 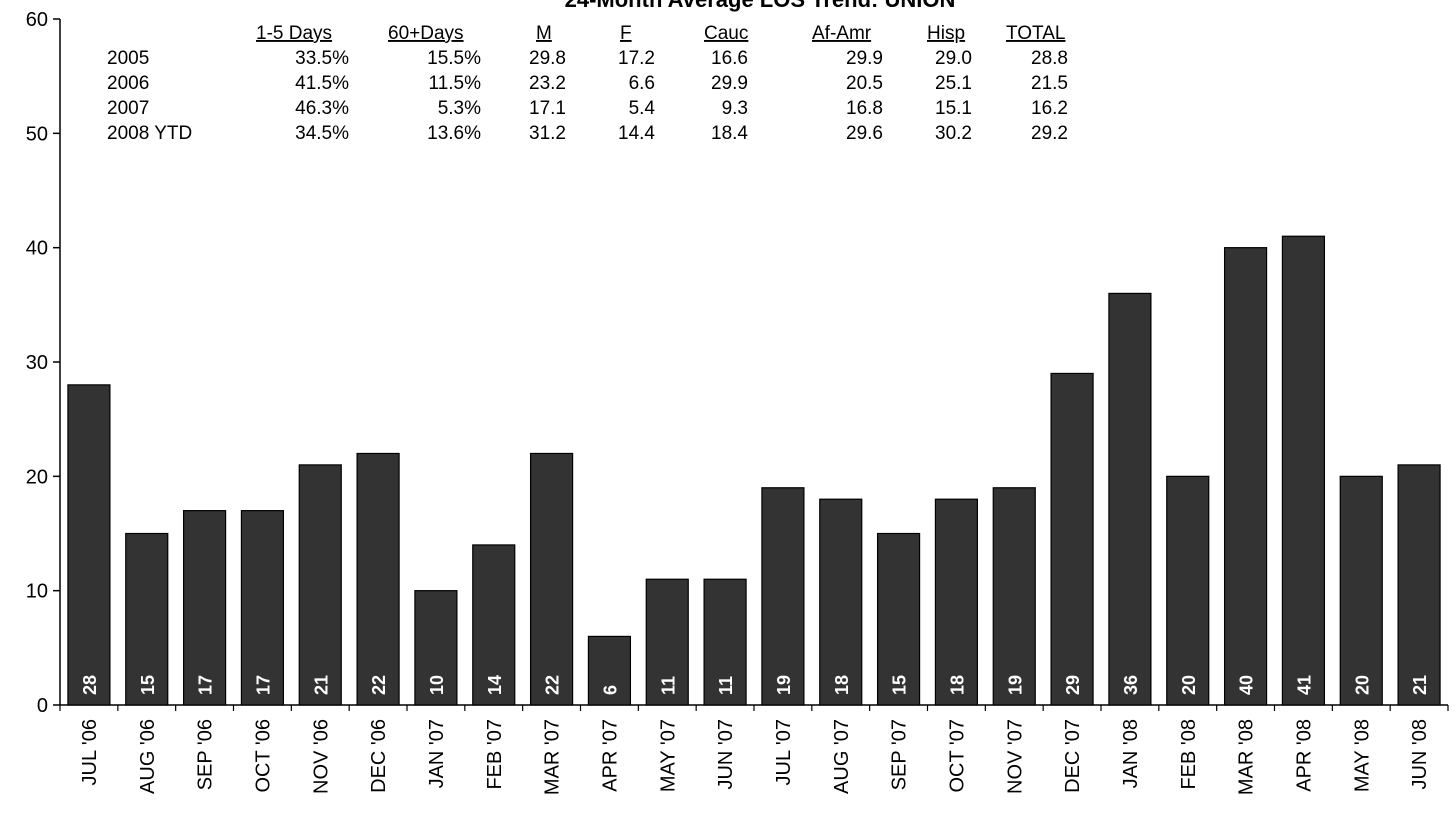 I want to click on table-cell: 17.1, so click(x=547, y=108).